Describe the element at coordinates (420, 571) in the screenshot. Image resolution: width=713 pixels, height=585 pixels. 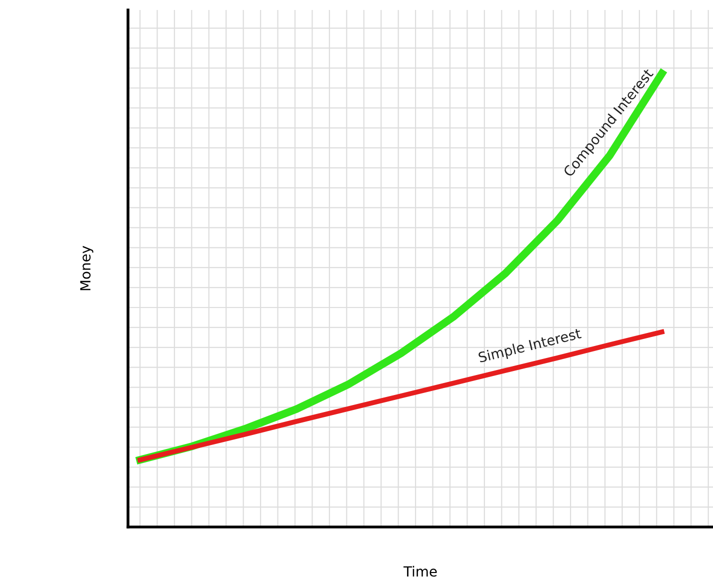
I see `x-axis-title: Time` at that location.